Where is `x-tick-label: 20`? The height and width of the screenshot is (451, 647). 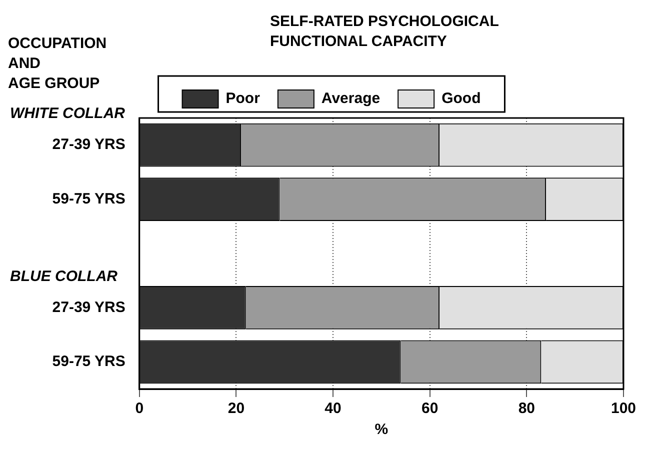 x-tick-label: 20 is located at coordinates (236, 409).